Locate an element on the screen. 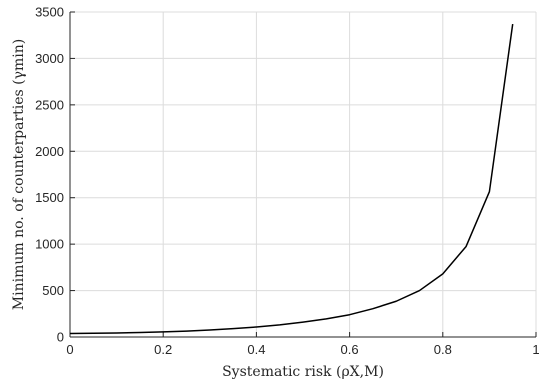 The height and width of the screenshot is (383, 539). x-tick-label: 0.8 is located at coordinates (443, 349).